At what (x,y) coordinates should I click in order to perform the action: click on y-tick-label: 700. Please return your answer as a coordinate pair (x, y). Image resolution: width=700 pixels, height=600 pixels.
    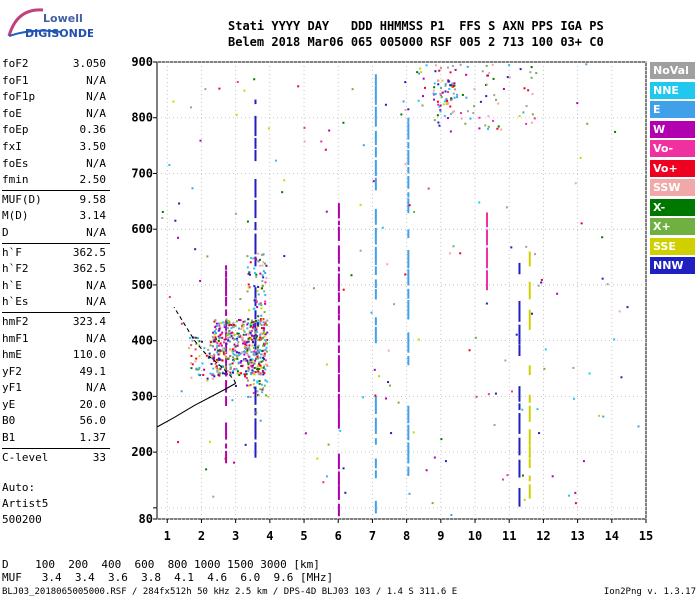
    Looking at the image, I should click on (142, 173).